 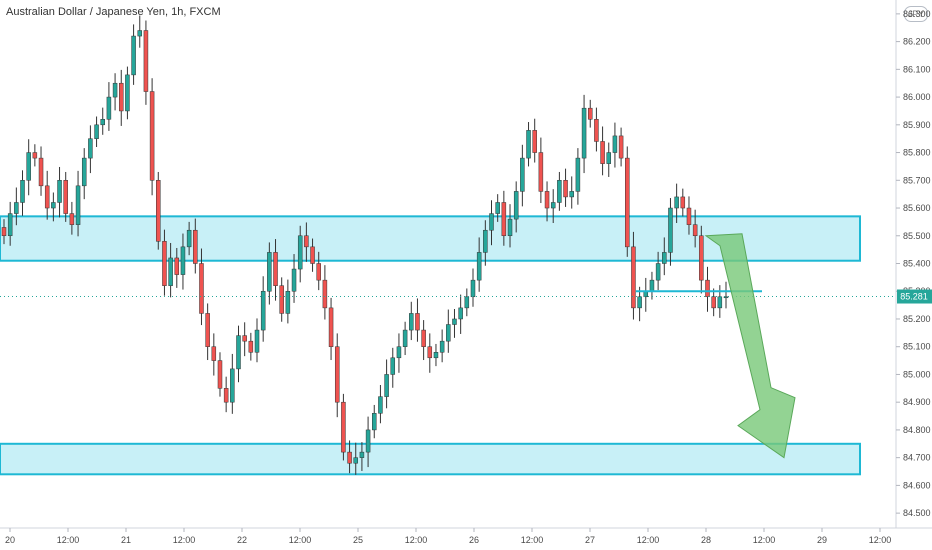 I want to click on y-tick-label: 85.400, so click(x=917, y=264).